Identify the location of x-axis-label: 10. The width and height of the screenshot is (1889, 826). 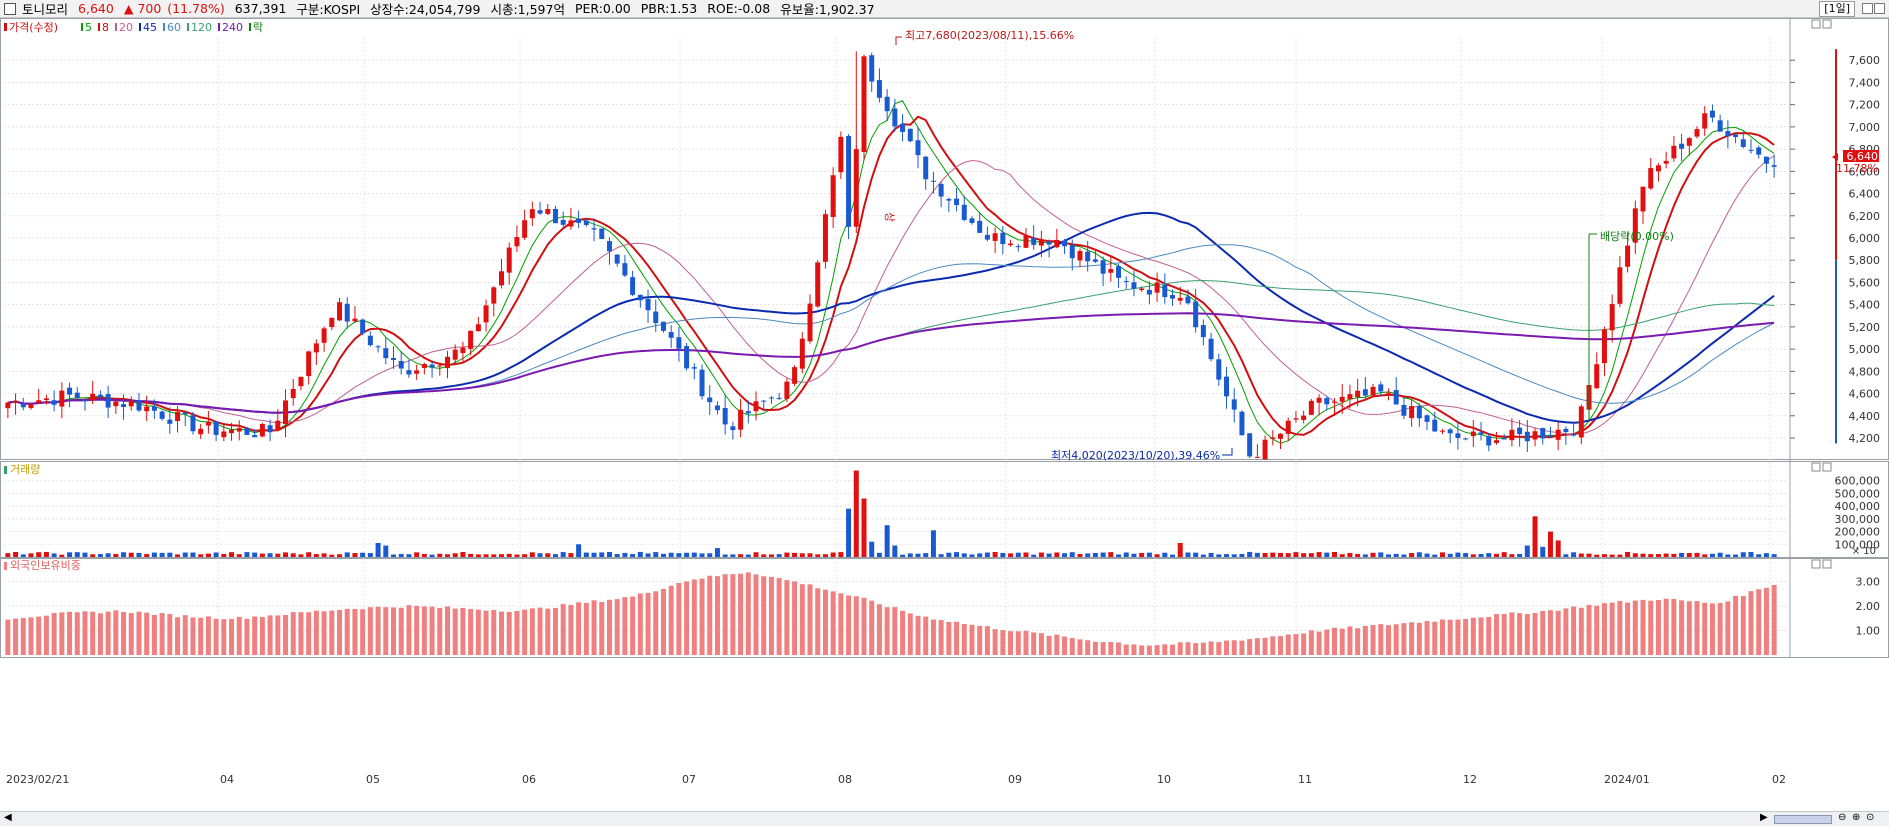
(1164, 779).